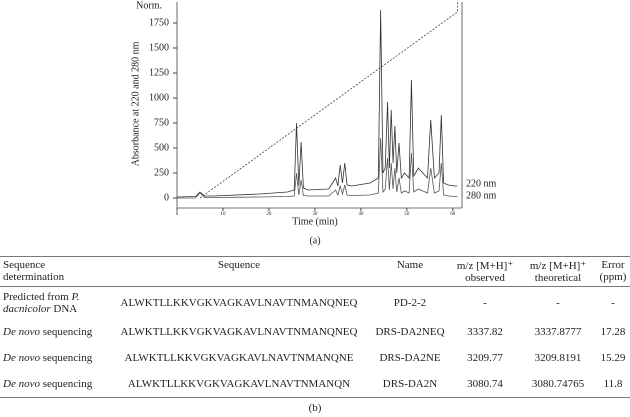 This screenshot has height=417, width=630. Describe the element at coordinates (410, 332) in the screenshot. I see `table-cell: DRS-DA2NEQ` at that location.